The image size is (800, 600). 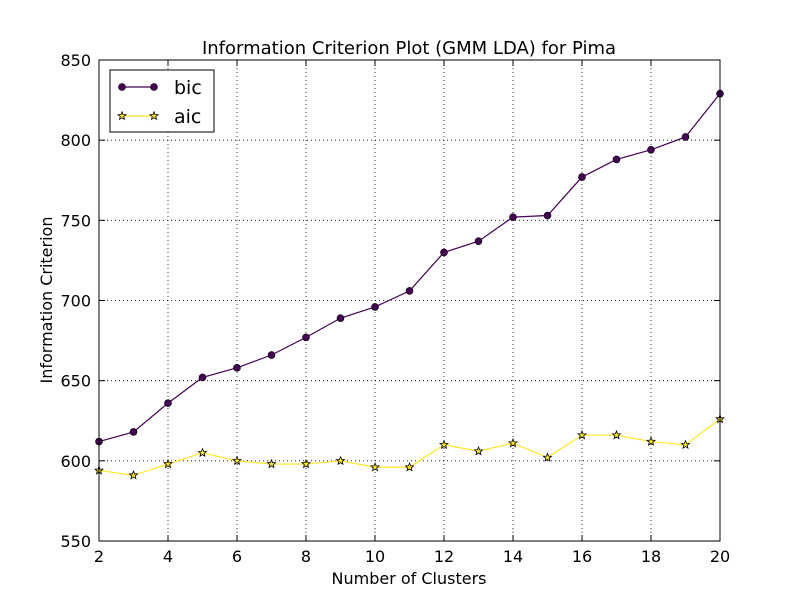 I want to click on x-tick-label: 12, so click(x=444, y=556).